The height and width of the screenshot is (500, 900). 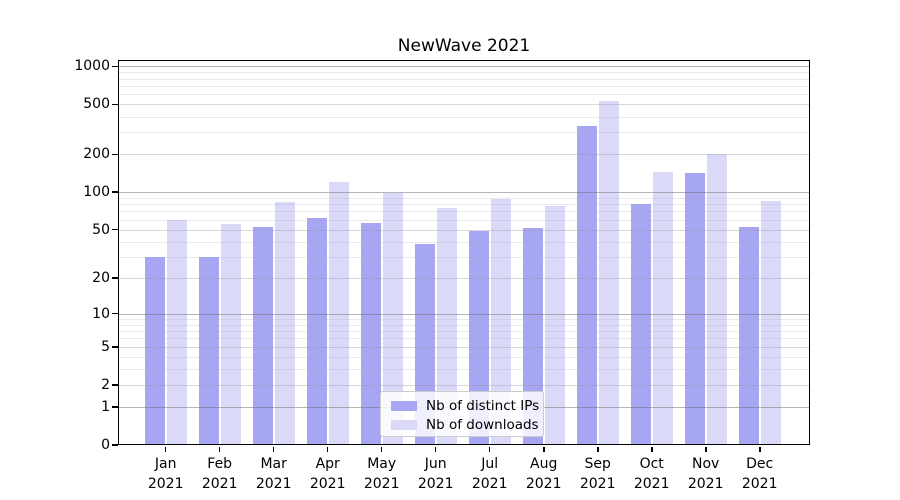 What do you see at coordinates (748, 336) in the screenshot?
I see `bar-dec-distinct-ips` at bounding box center [748, 336].